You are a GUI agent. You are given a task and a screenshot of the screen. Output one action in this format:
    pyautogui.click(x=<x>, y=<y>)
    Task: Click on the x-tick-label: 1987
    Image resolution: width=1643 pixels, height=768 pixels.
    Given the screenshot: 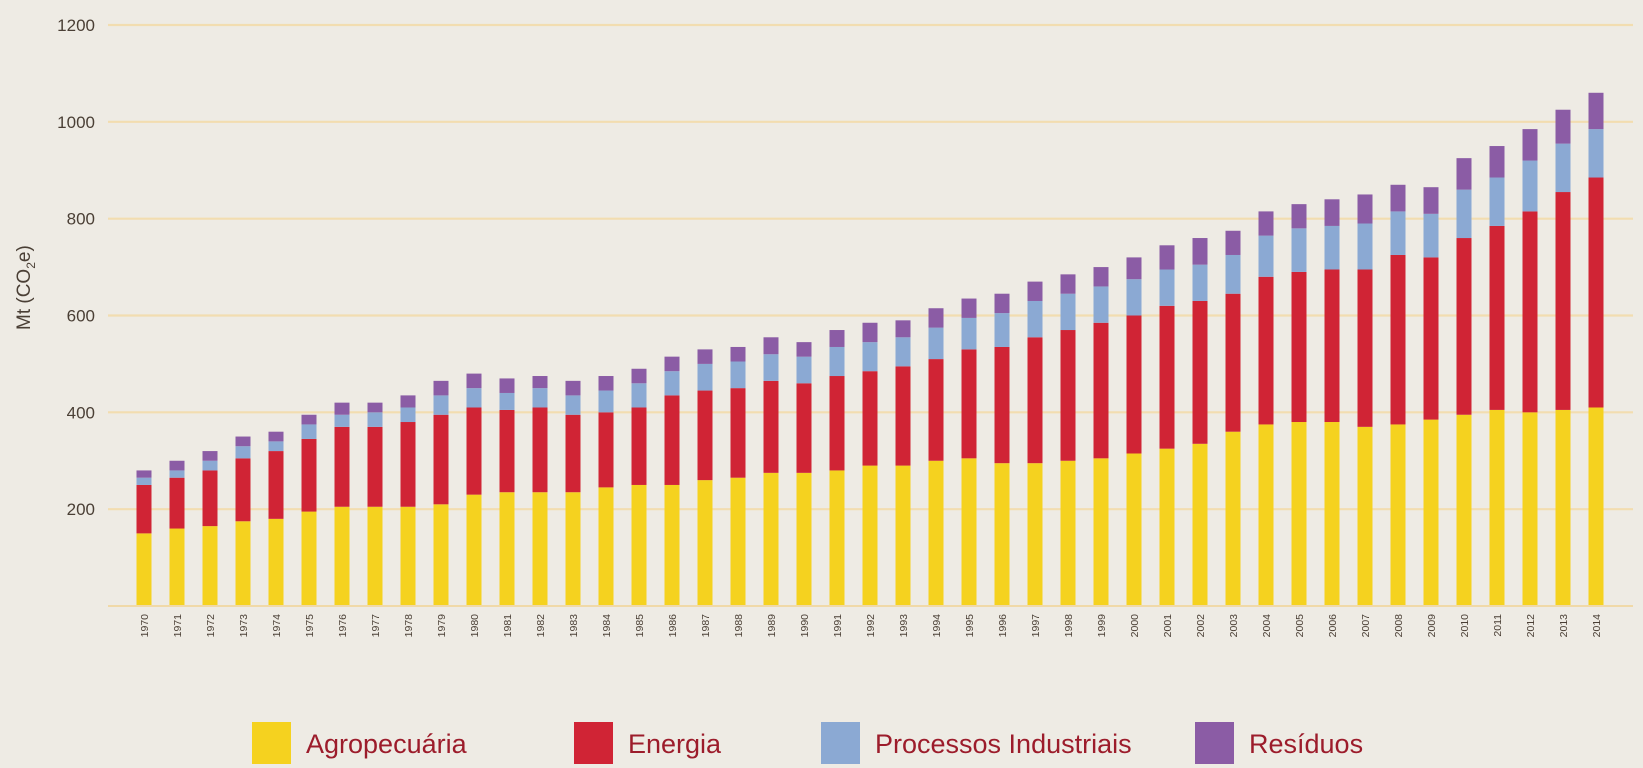 What is the action you would take?
    pyautogui.click(x=706, y=626)
    